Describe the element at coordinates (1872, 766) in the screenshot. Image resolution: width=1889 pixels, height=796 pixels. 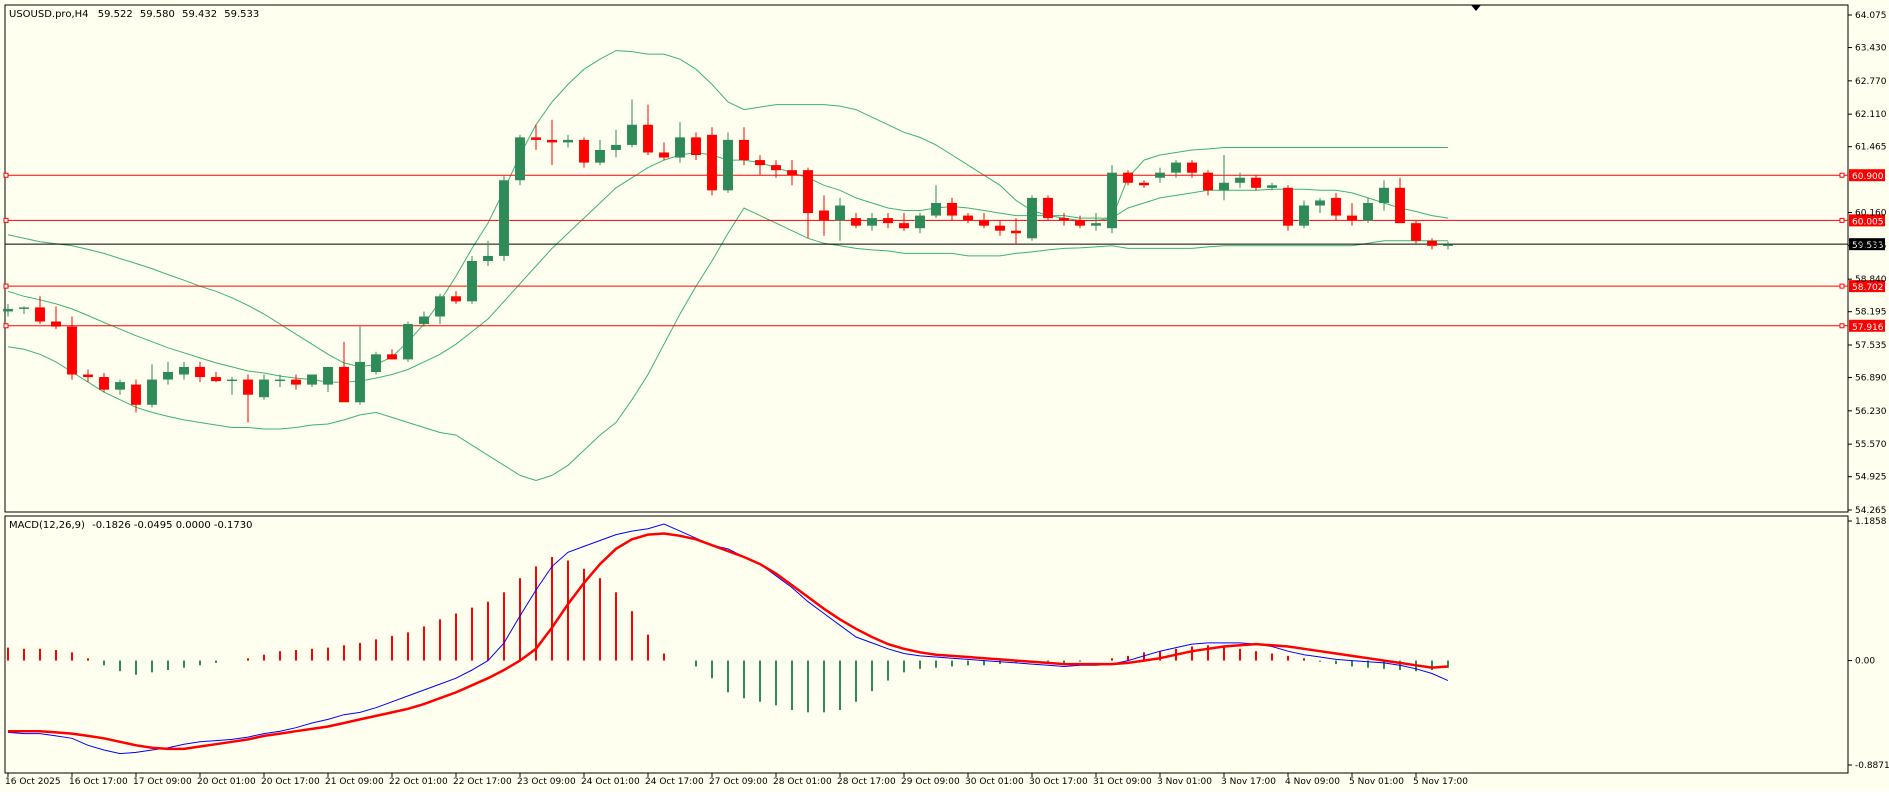
I see `macd-tick-label: -0.8871` at that location.